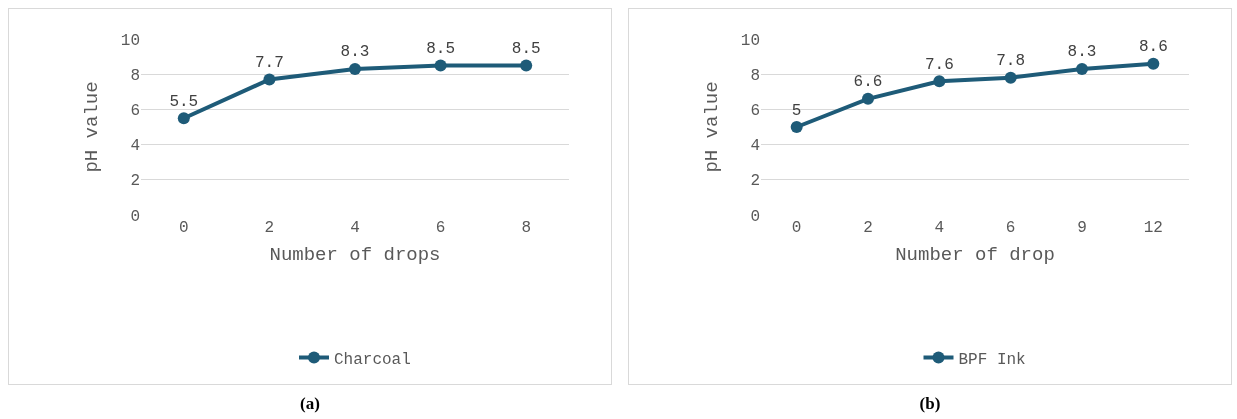  Describe the element at coordinates (184, 101) in the screenshot. I see `data-label: 5.5` at that location.